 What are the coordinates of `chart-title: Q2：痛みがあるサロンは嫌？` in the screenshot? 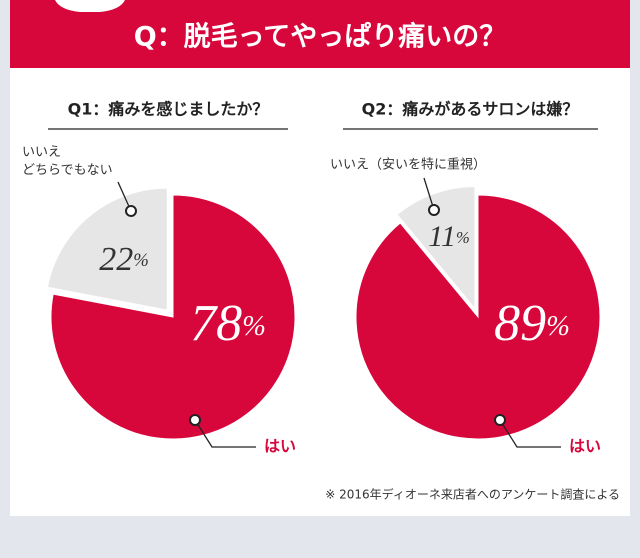 It's located at (470, 109).